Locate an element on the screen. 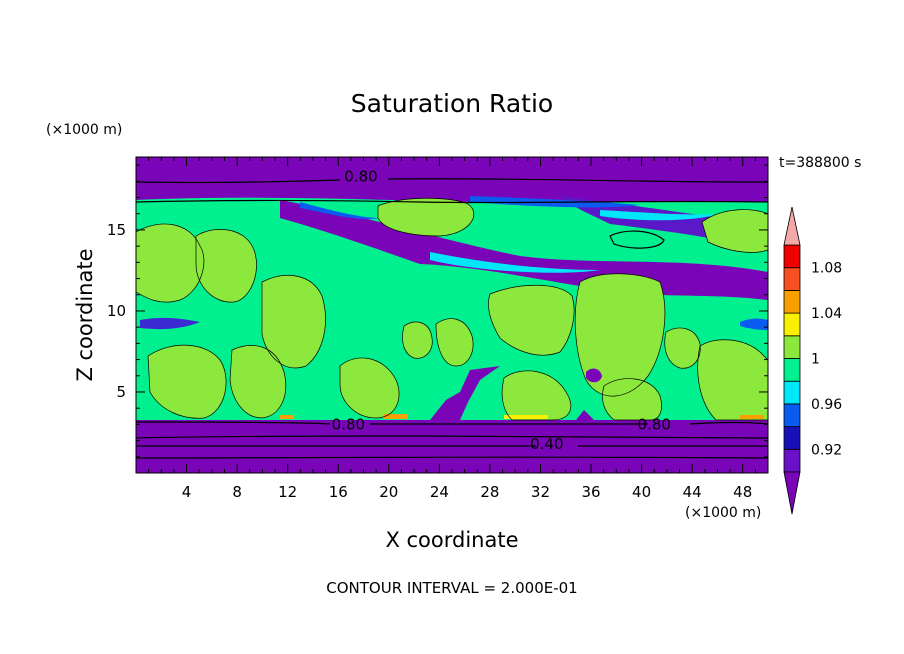  x-tick-label: 36 is located at coordinates (590, 492).